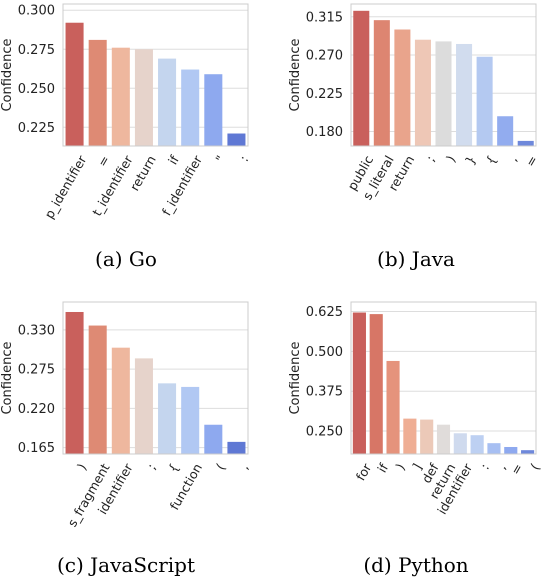 Image resolution: width=542 pixels, height=580 pixels. Describe the element at coordinates (220, 159) in the screenshot. I see `x-tick-label: "` at that location.